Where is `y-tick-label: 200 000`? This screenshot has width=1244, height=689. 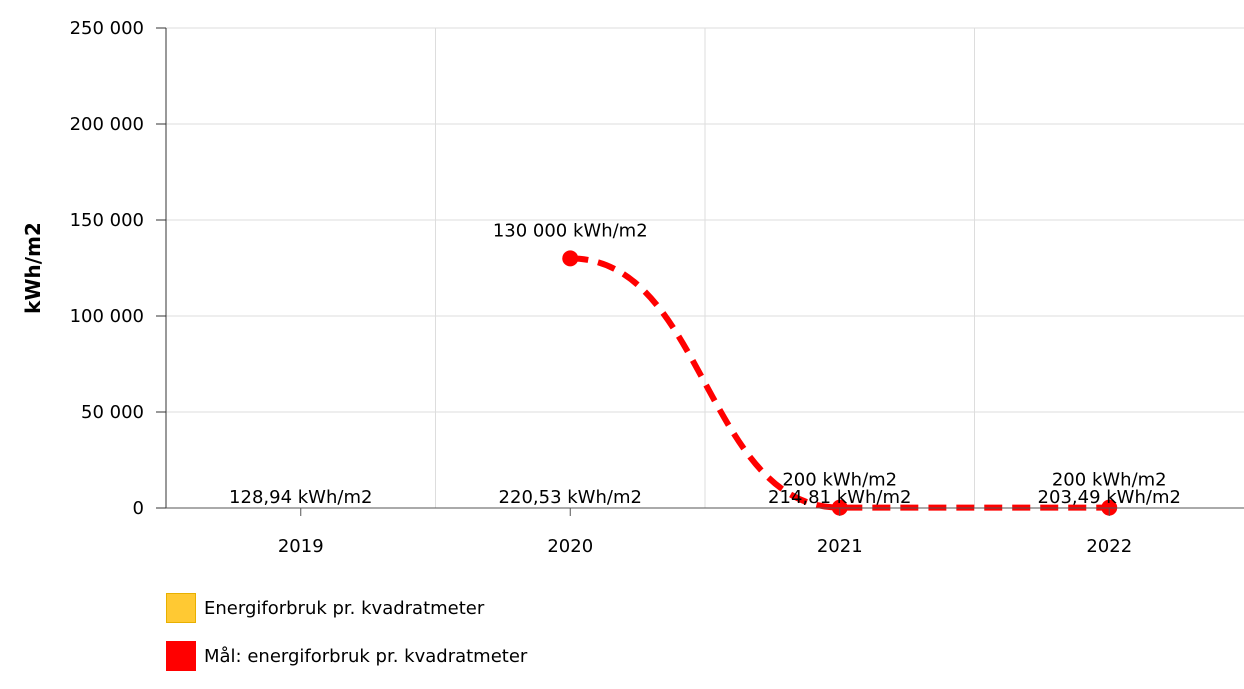 y-tick-label: 200 000 is located at coordinates (107, 124).